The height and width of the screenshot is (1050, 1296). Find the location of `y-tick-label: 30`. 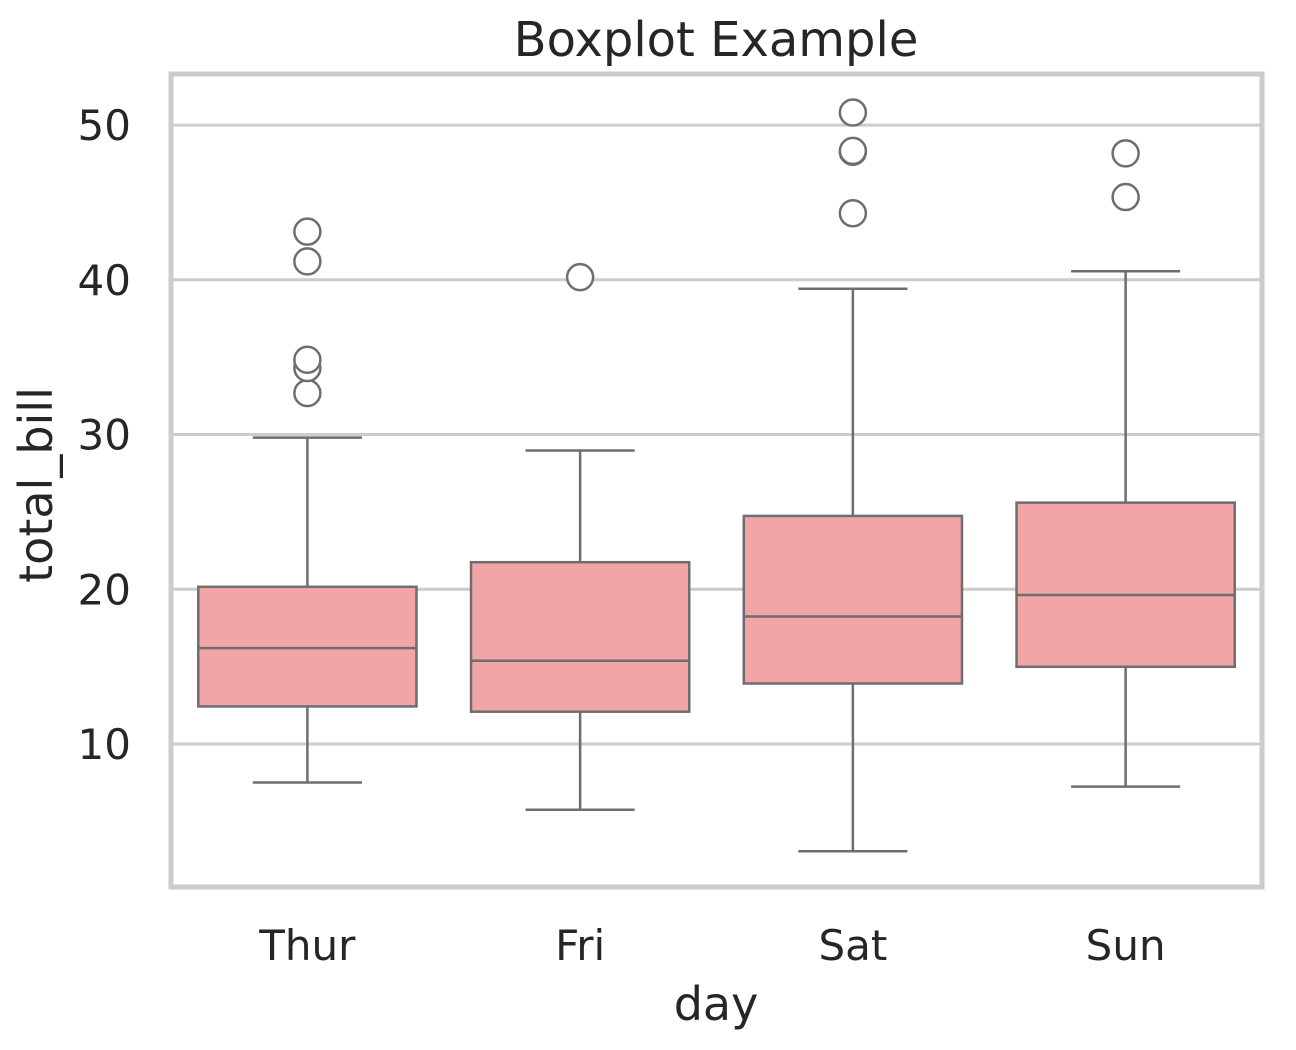

y-tick-label: 30 is located at coordinates (104, 435).